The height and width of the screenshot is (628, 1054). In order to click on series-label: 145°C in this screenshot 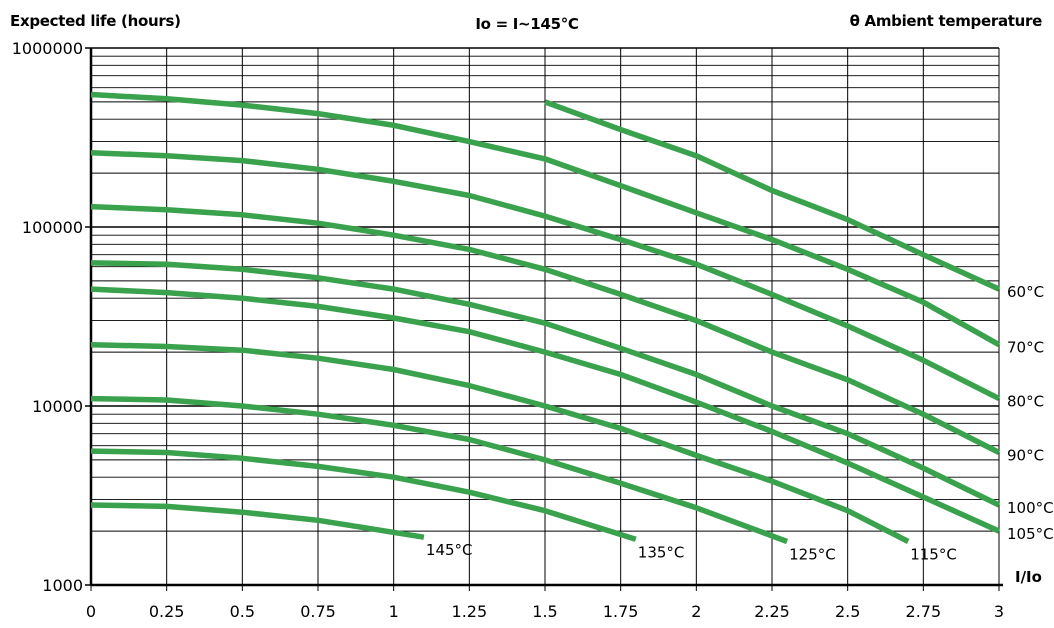, I will do `click(449, 550)`.